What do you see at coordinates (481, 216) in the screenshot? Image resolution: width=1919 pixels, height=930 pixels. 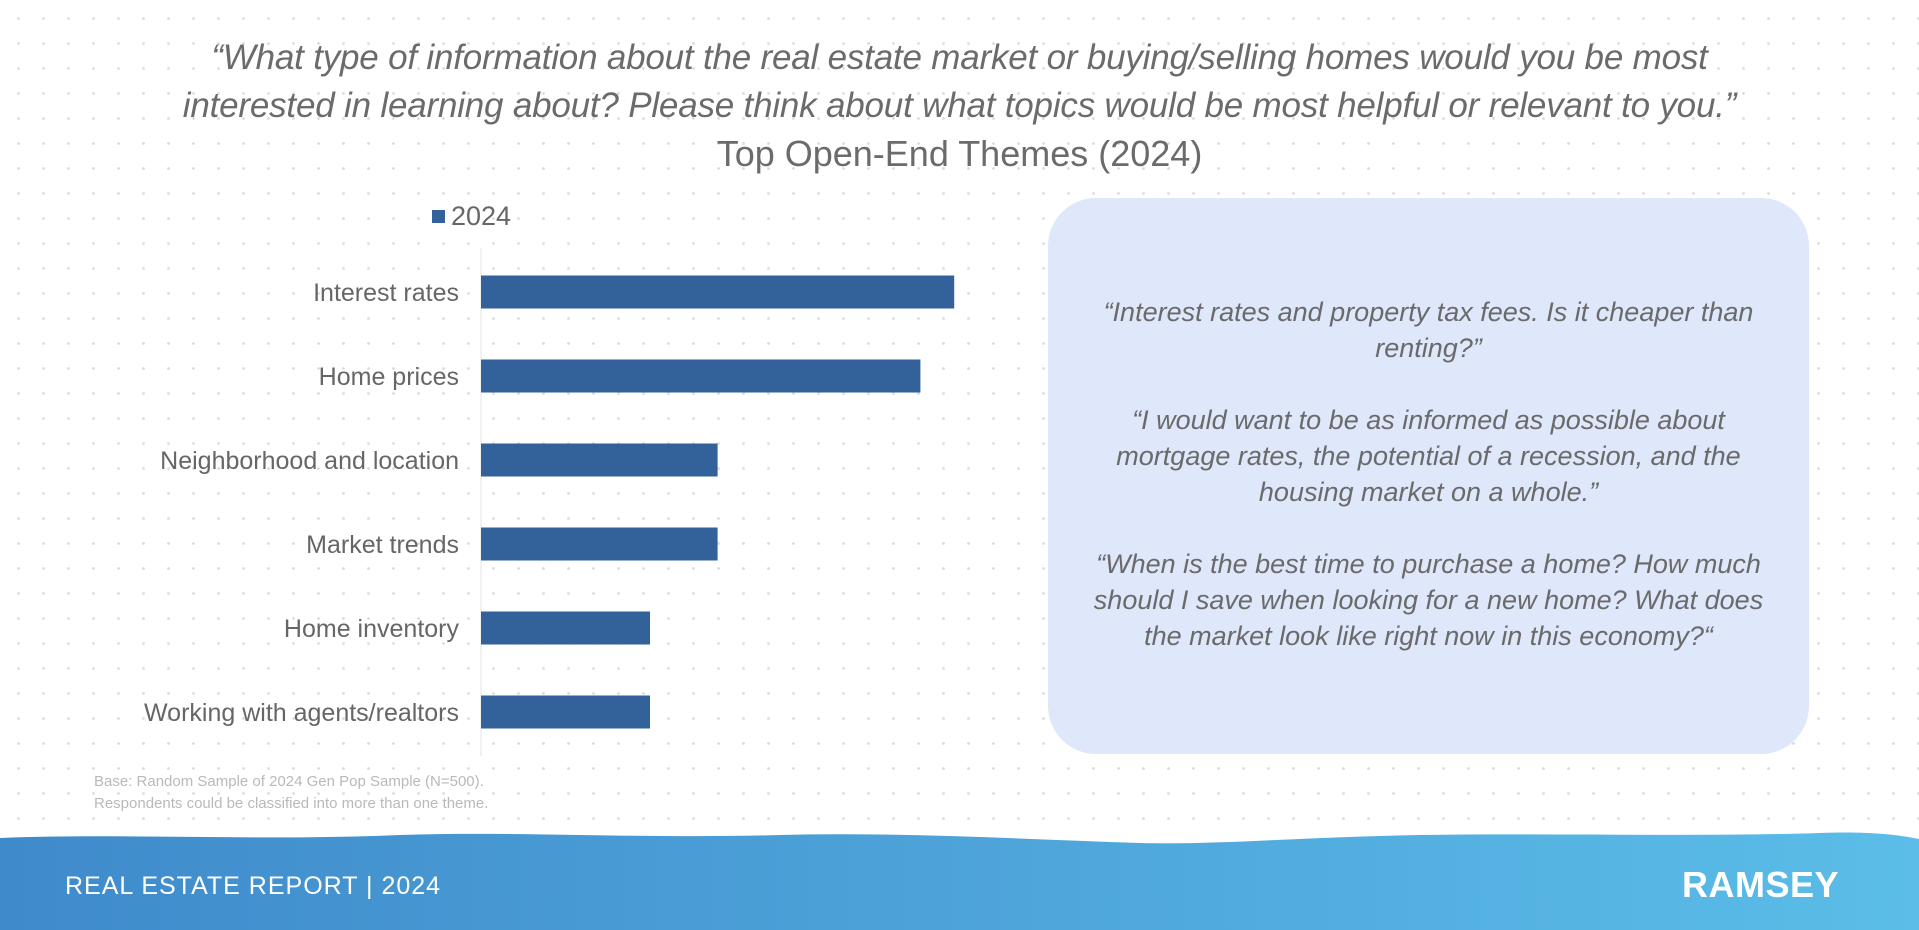 I see `legend-label: 2024` at bounding box center [481, 216].